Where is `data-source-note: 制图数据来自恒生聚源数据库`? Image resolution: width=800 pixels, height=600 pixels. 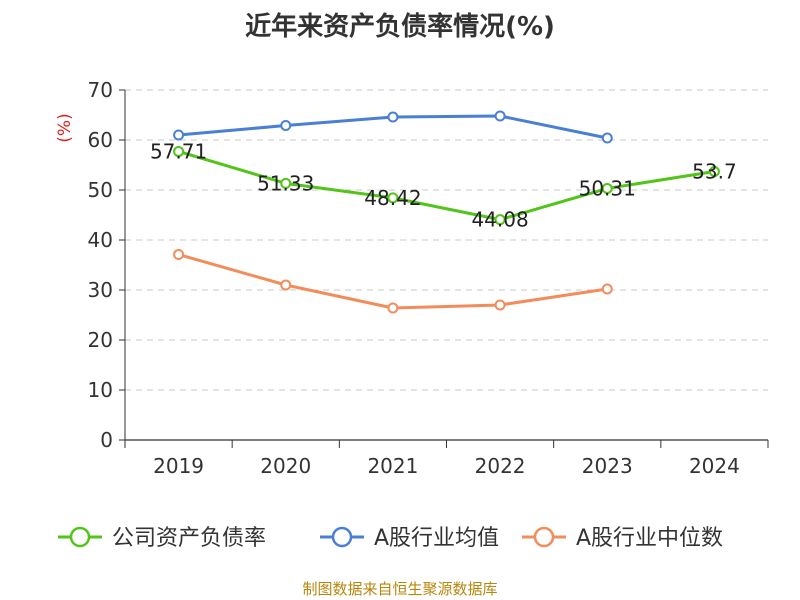
data-source-note: 制图数据来自恒生聚源数据库 is located at coordinates (400, 589).